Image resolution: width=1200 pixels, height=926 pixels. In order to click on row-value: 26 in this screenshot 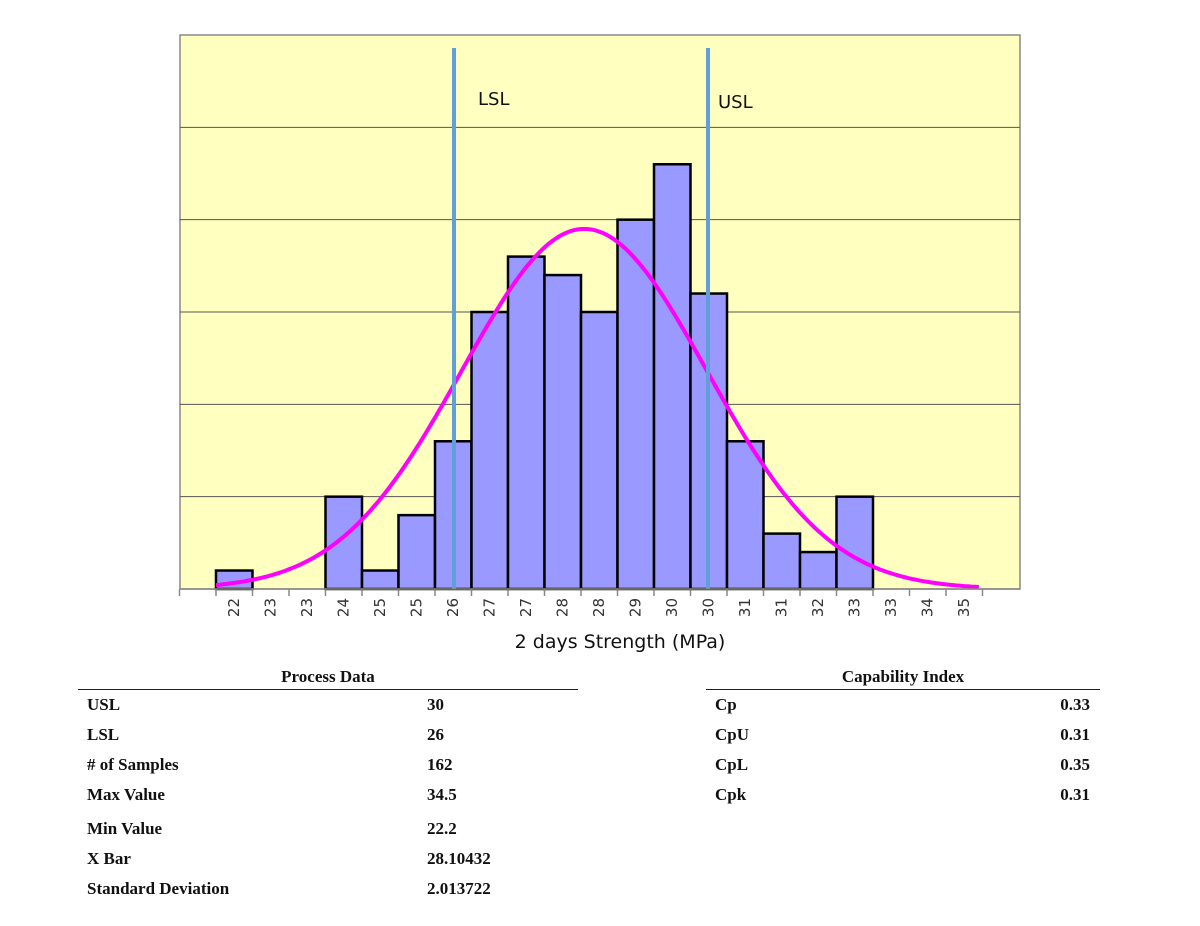, I will do `click(435, 734)`.